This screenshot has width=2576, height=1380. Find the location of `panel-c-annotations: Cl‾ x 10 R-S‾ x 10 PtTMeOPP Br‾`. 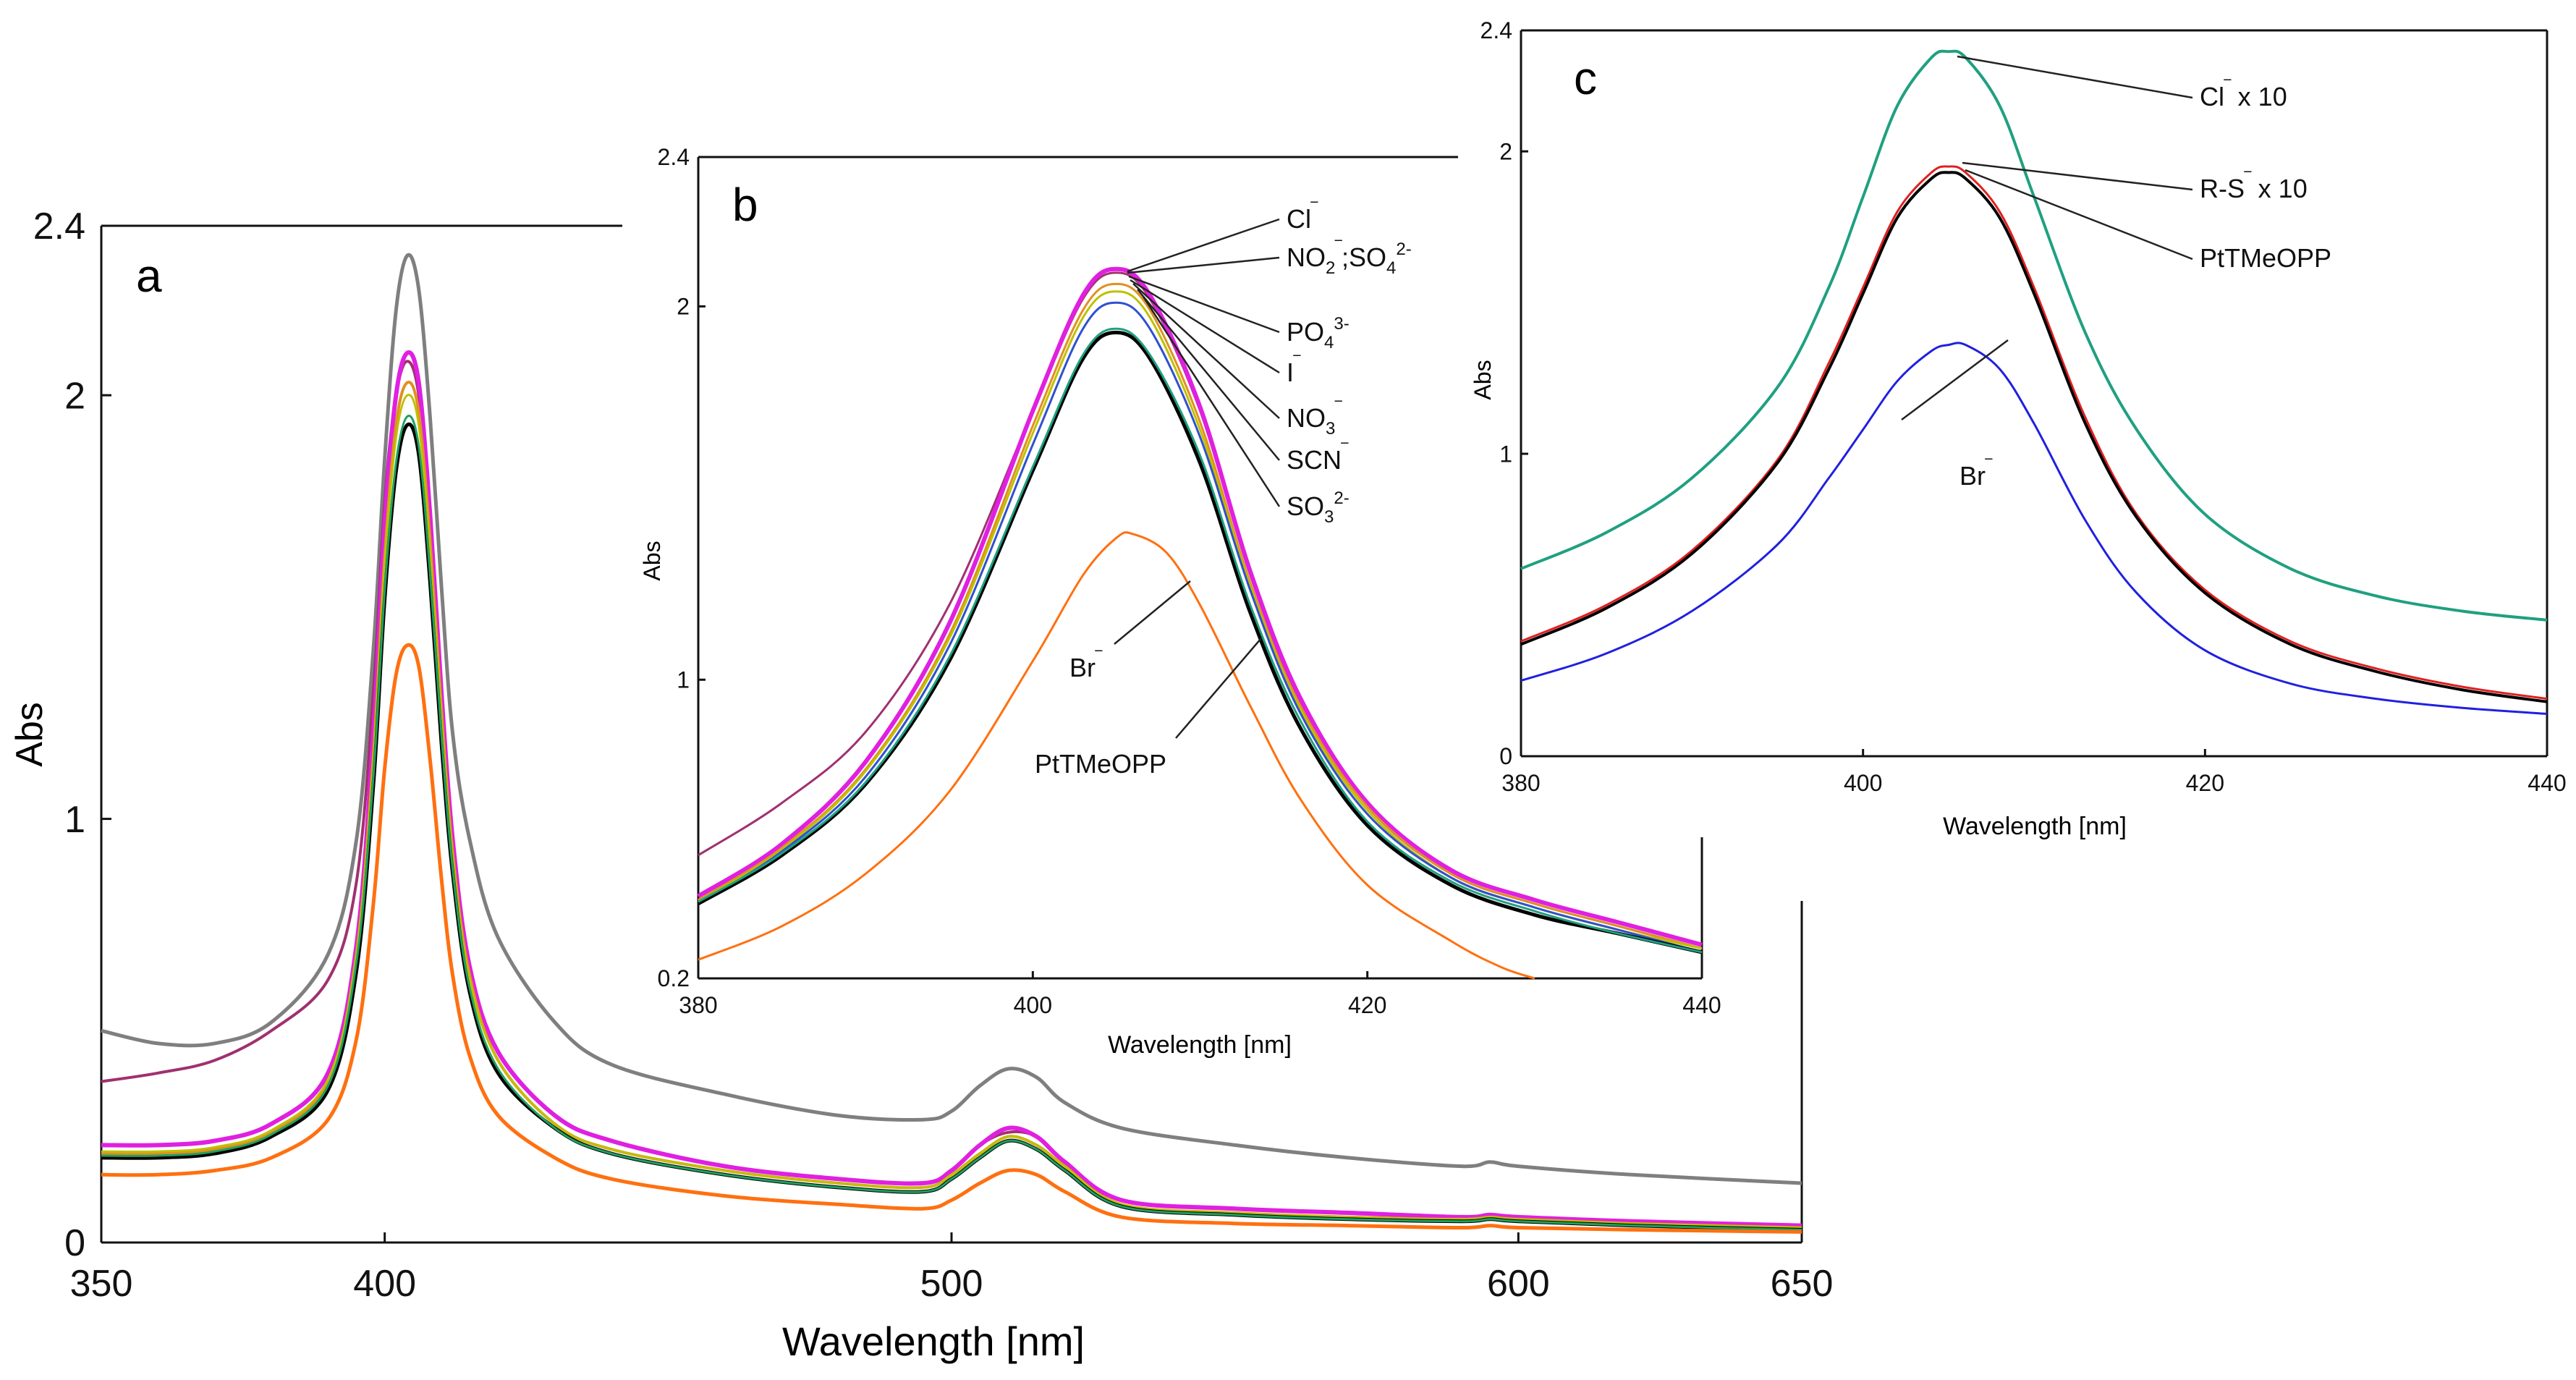

panel-c-annotations: Cl‾ x 10 R-S‾ x 10 PtTMeOPP Br‾ is located at coordinates (2145, 284).